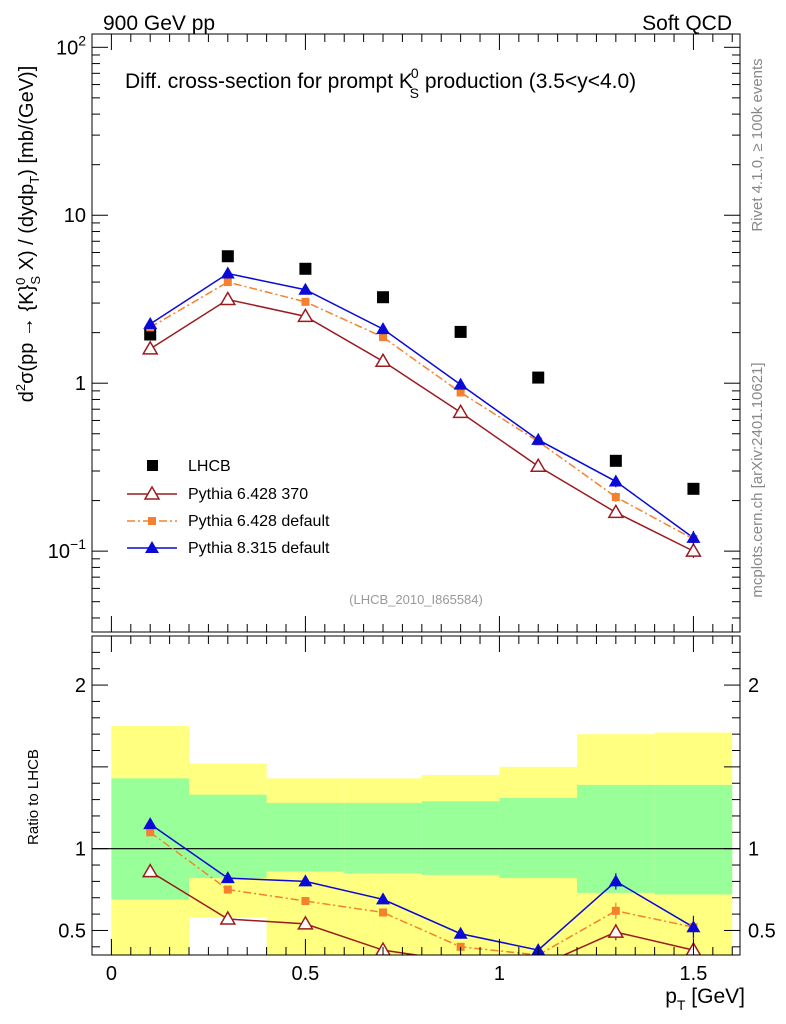 This screenshot has width=786, height=1024. I want to click on plot-title-main: Diff. cross-section for prompt K, so click(269, 81).